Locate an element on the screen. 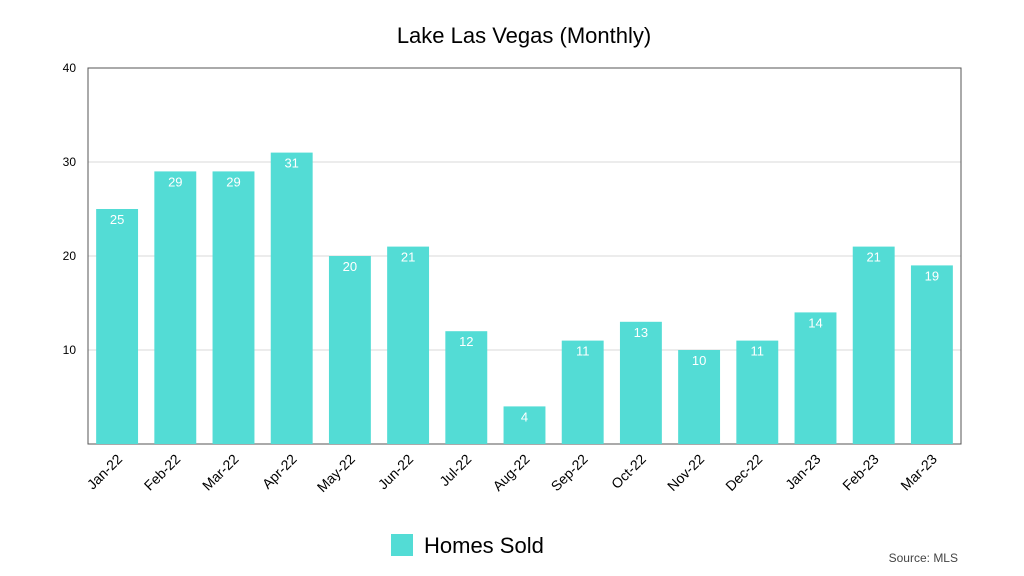 This screenshot has width=1024, height=576. x-tick-label: Sep-22 is located at coordinates (569, 472).